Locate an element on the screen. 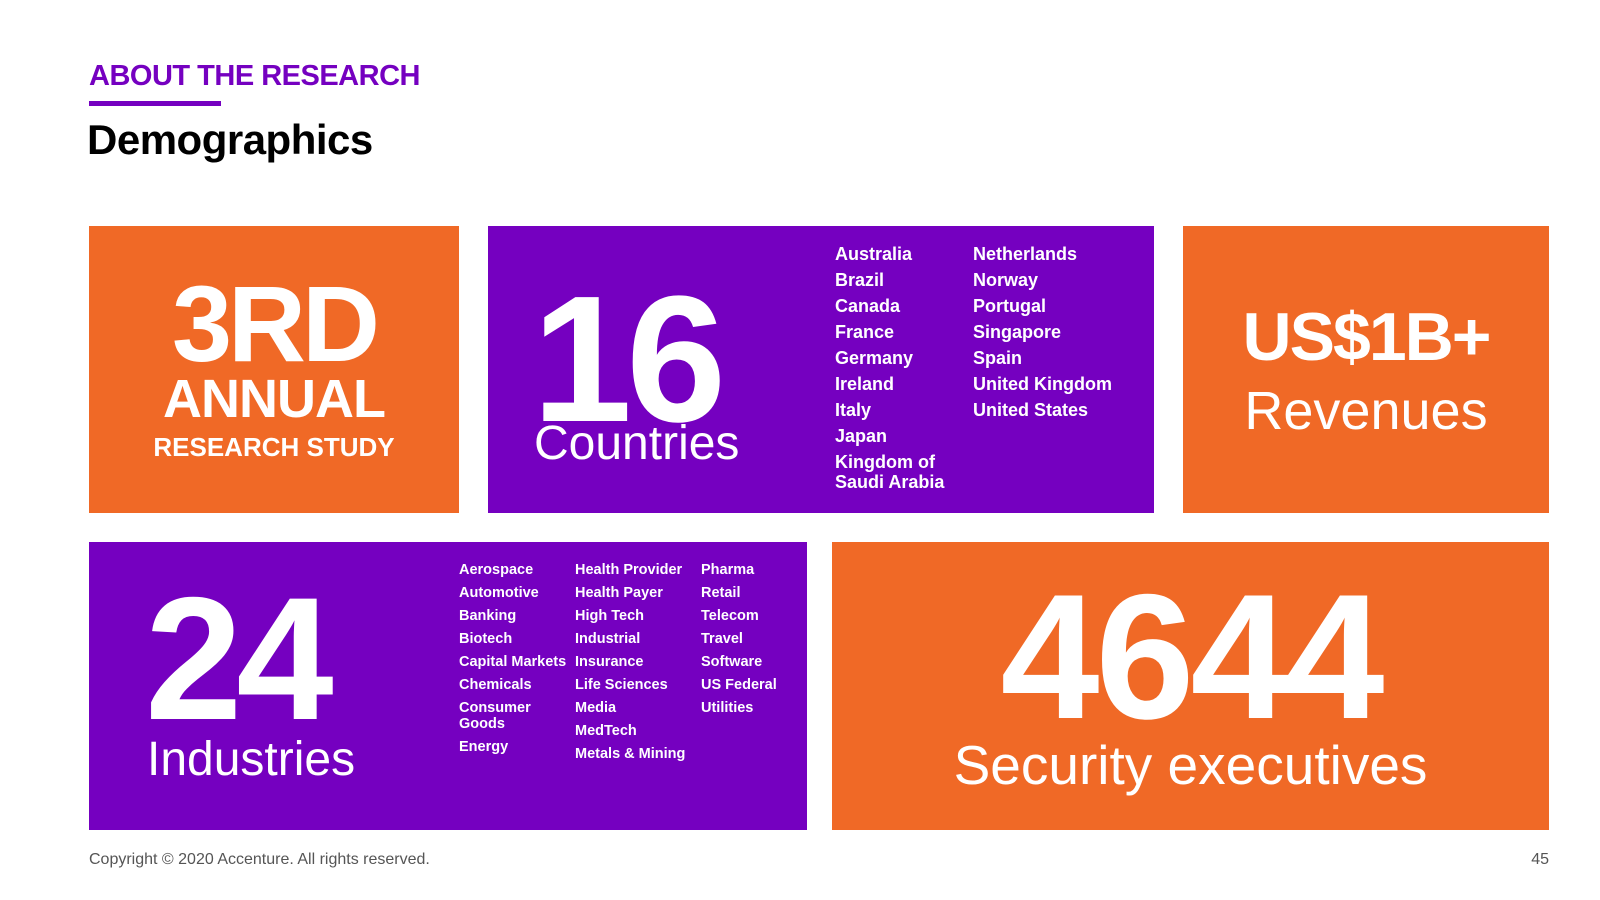 This screenshot has width=1600, height=900. country-item: Portugal is located at coordinates (1010, 306).